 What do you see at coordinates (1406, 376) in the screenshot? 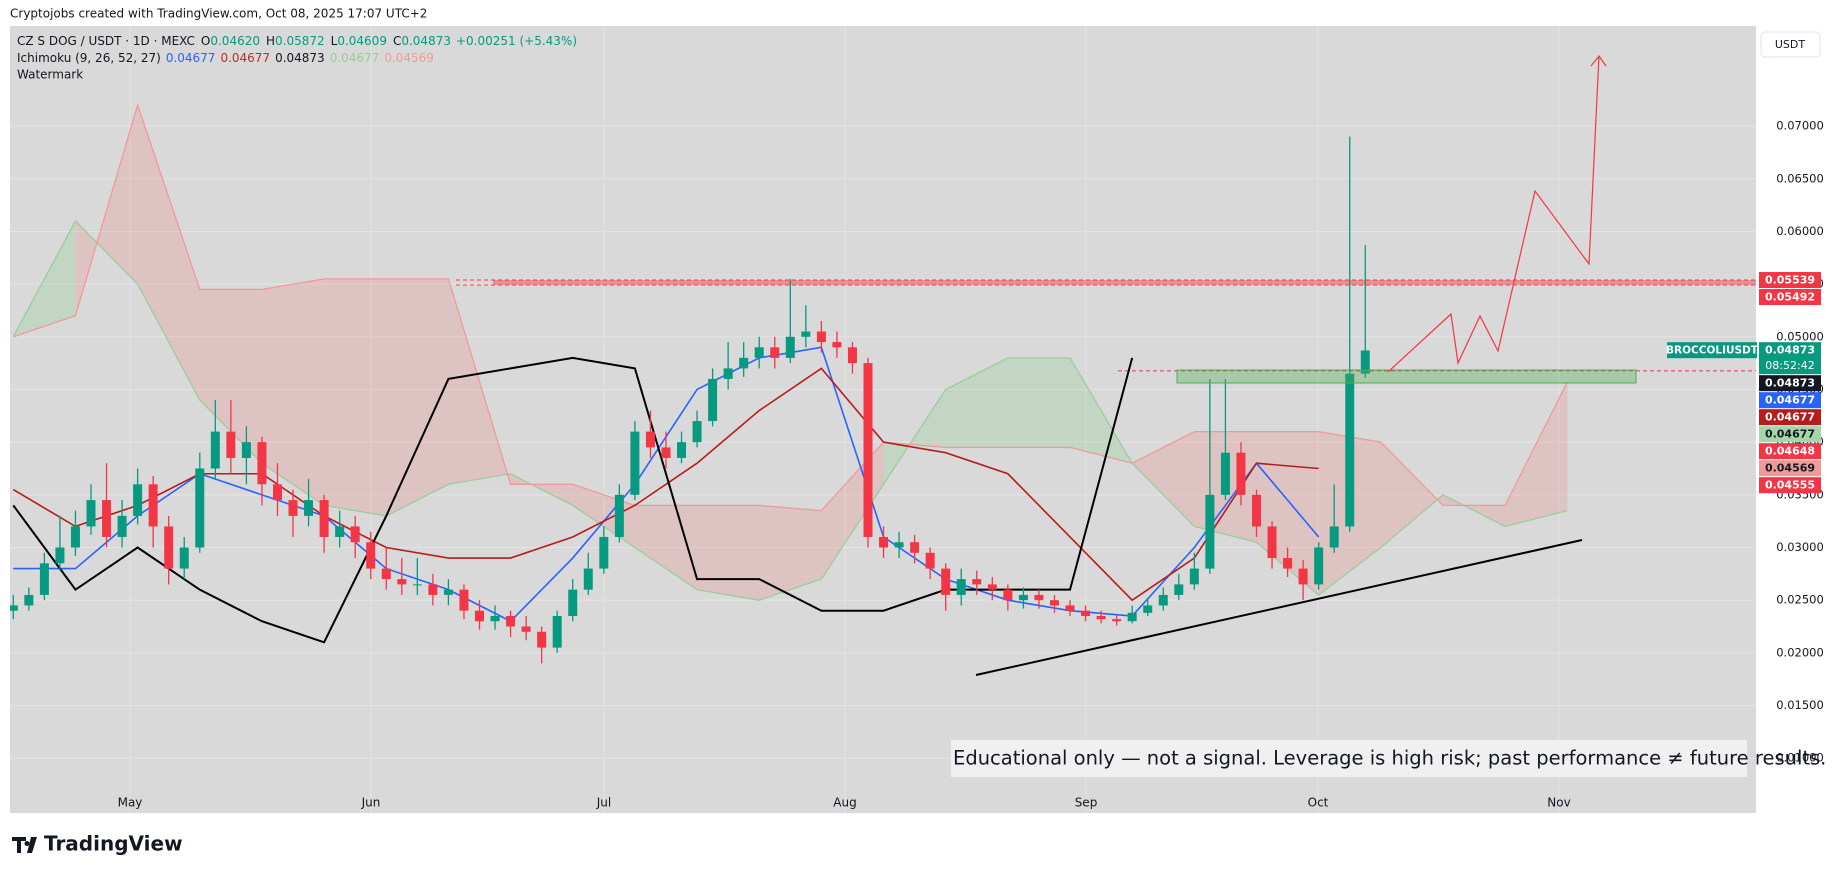
I see `demand-zone` at bounding box center [1406, 376].